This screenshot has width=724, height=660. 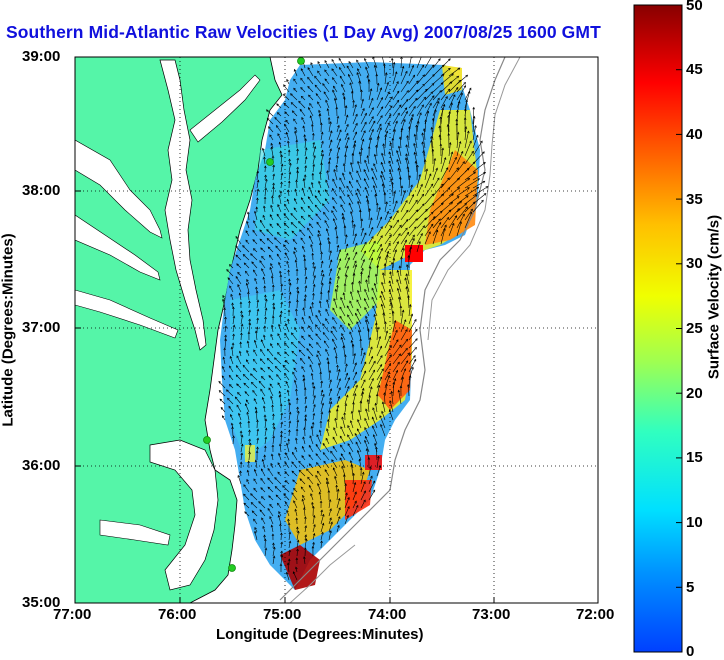 What do you see at coordinates (387, 614) in the screenshot?
I see `x-tick-label: 74:00` at bounding box center [387, 614].